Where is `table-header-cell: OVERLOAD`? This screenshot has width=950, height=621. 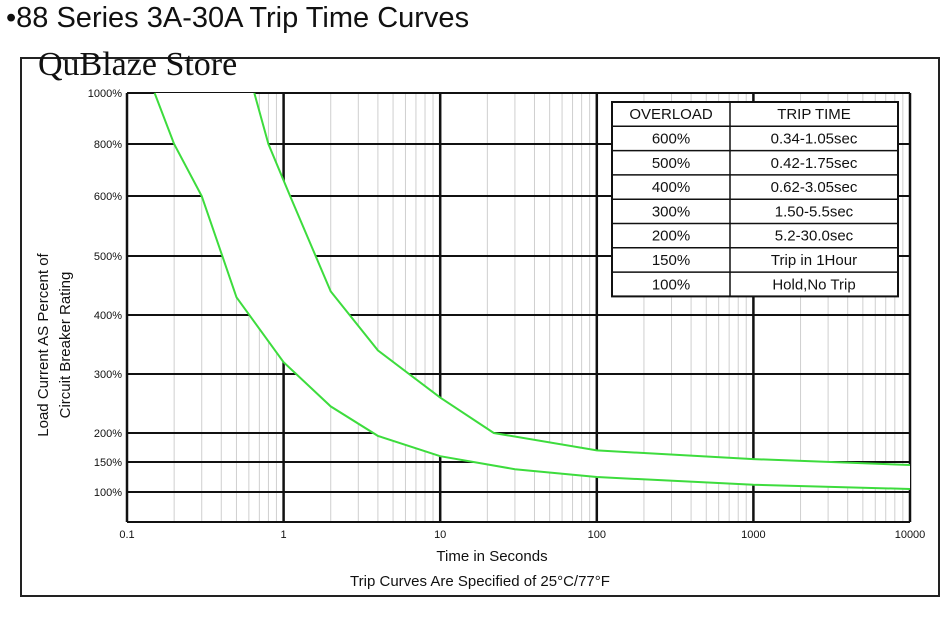
table-header-cell: OVERLOAD is located at coordinates (671, 114).